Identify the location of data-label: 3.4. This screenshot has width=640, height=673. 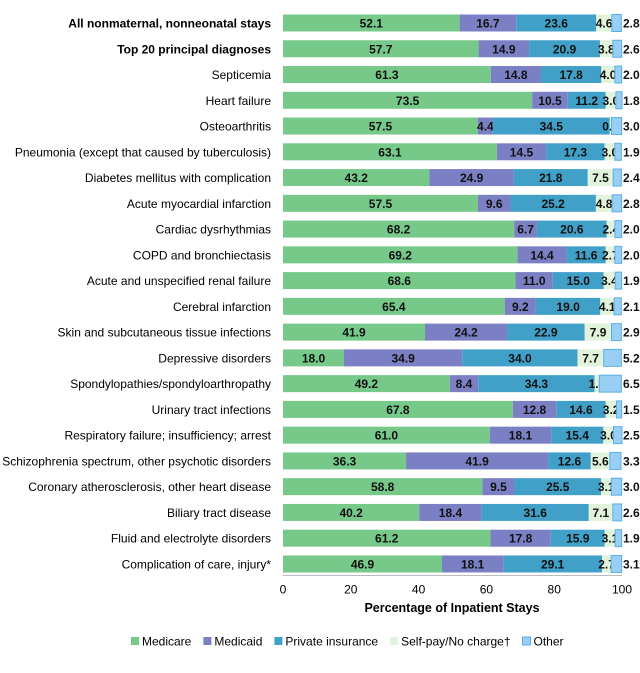
(609, 281).